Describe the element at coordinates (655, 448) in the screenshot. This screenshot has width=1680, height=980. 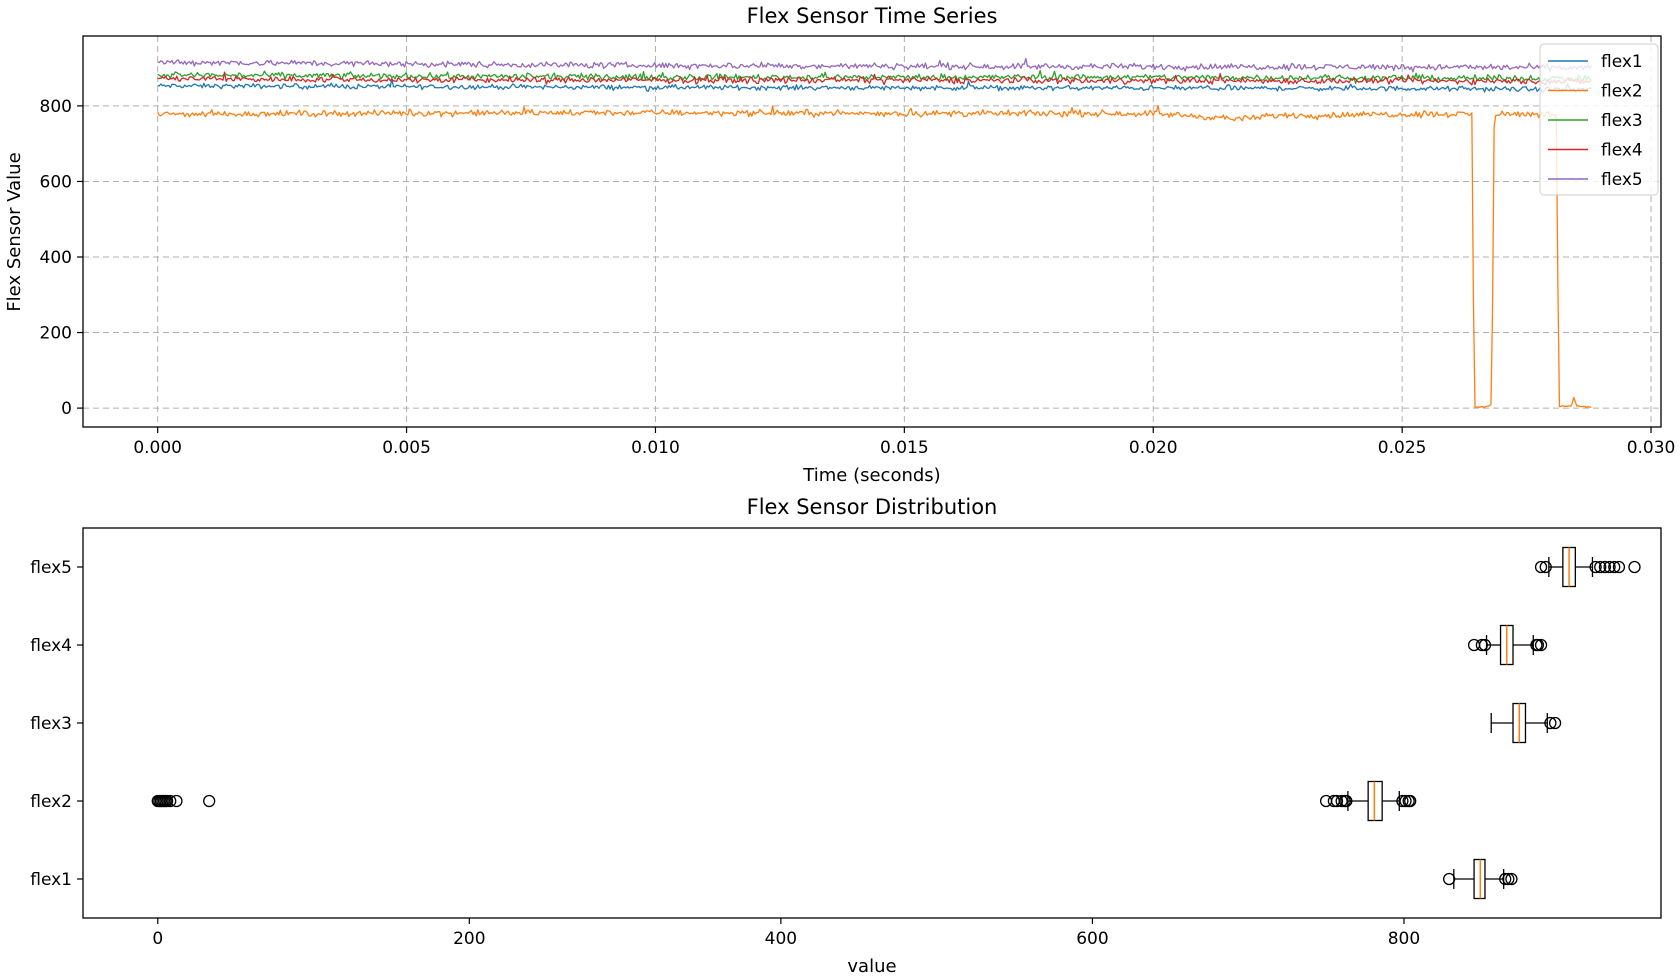
I see `x-tick-label: 0.010` at that location.